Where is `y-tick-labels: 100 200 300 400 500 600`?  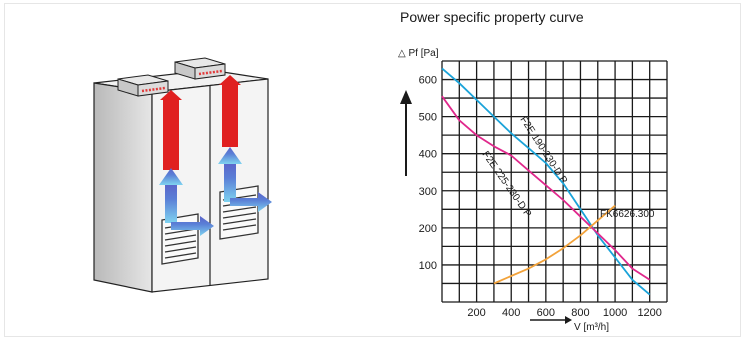
y-tick-labels: 100 200 300 400 500 600 is located at coordinates (428, 173).